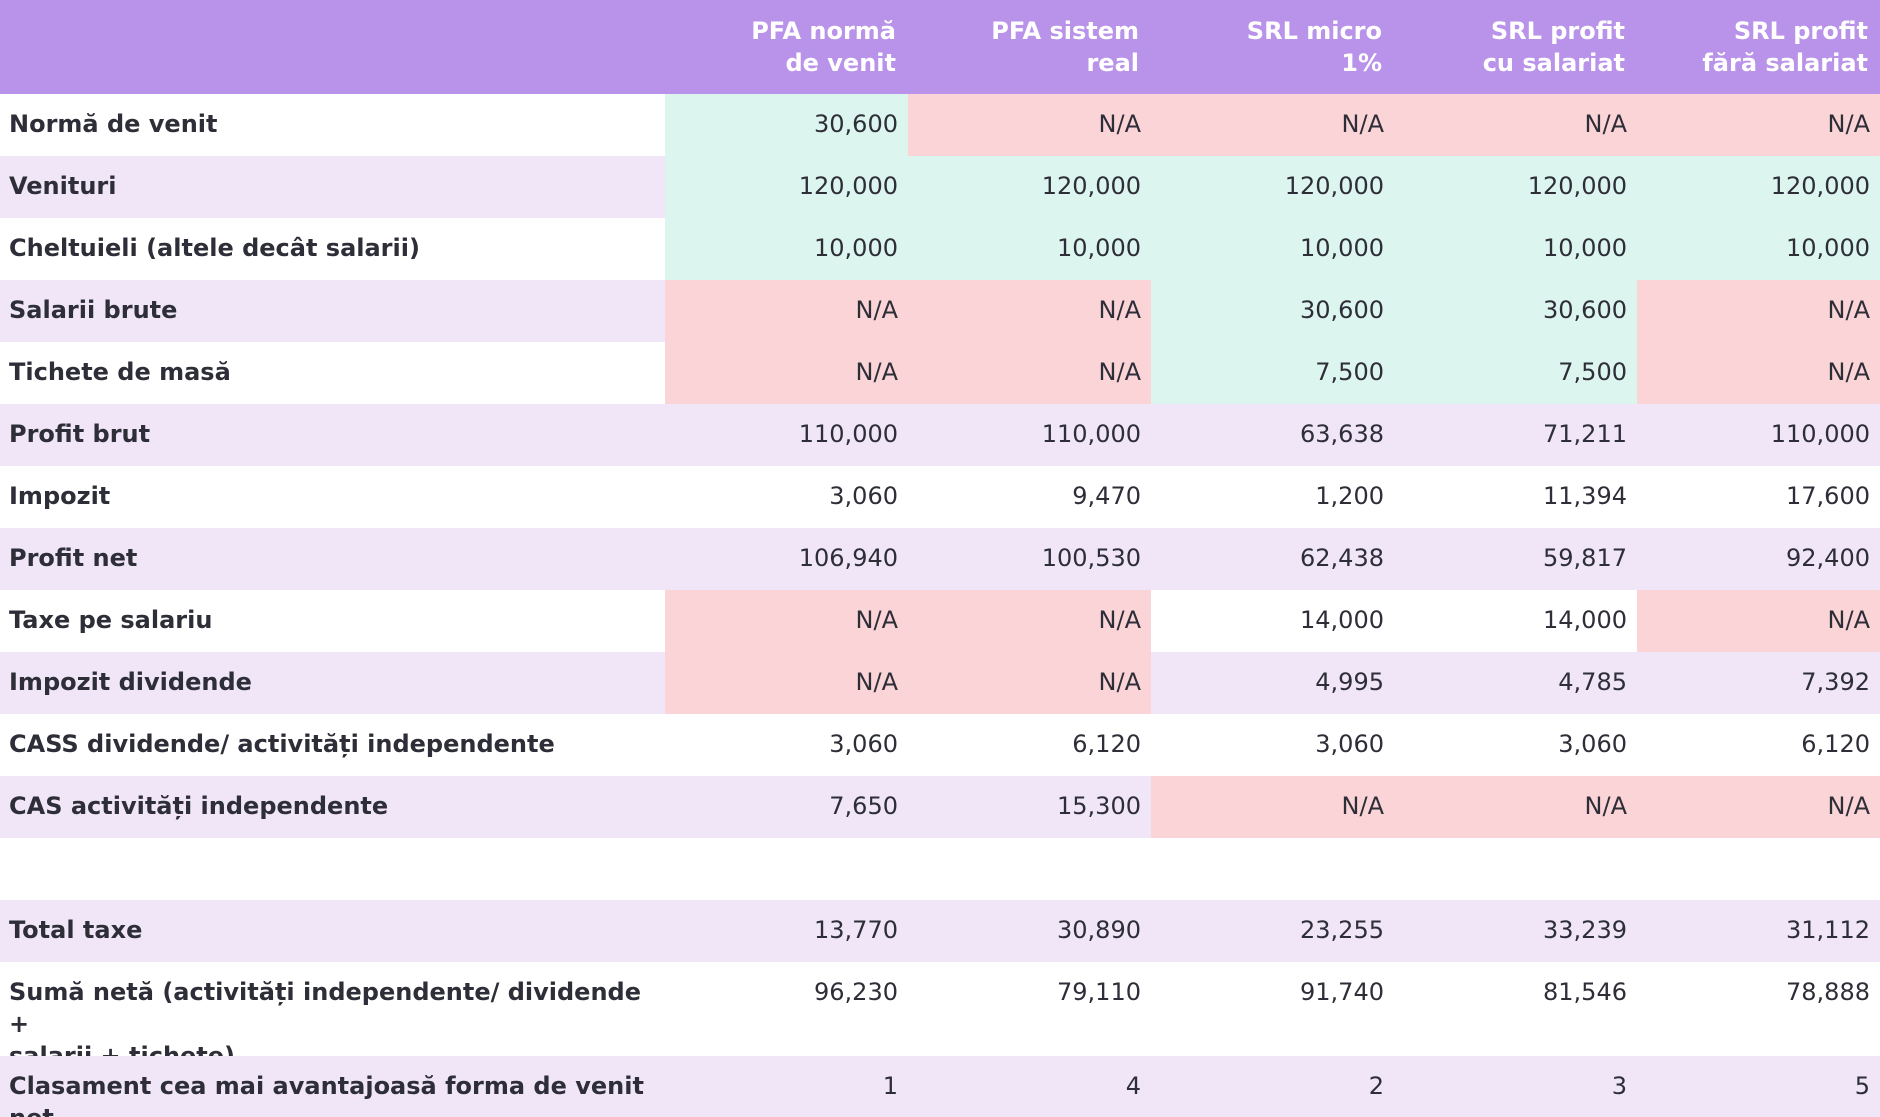  Describe the element at coordinates (332, 435) in the screenshot. I see `row-label: Profit brut` at that location.